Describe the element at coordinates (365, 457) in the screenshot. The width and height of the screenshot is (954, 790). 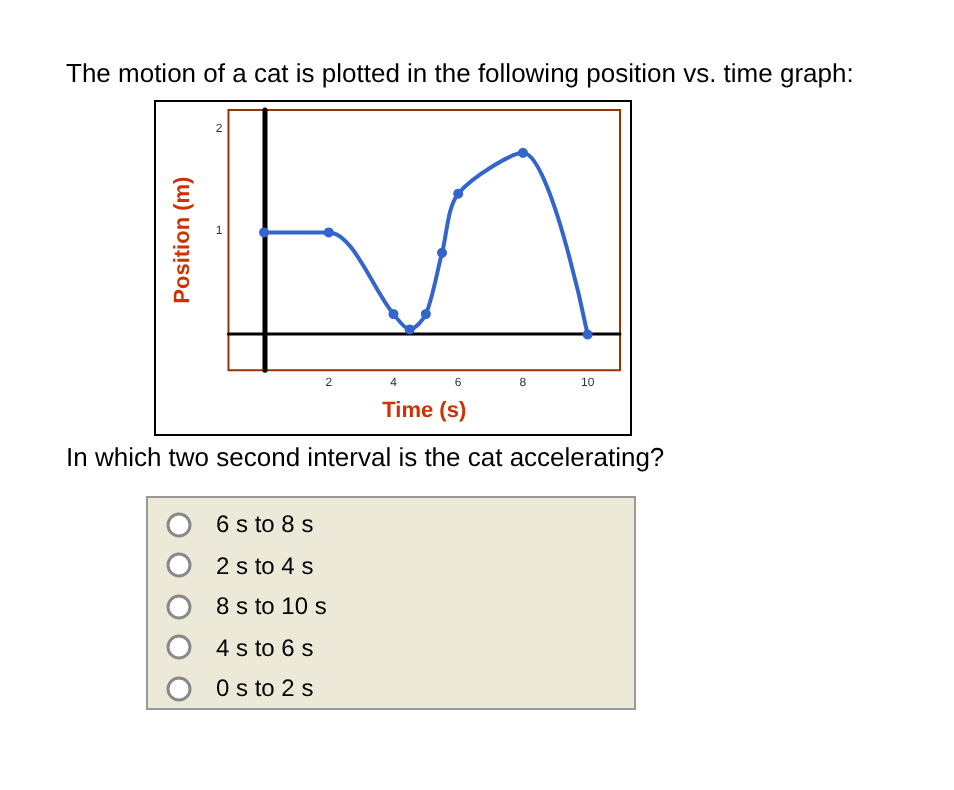
I see `text: In which two second interval is the cat accelerating?` at that location.